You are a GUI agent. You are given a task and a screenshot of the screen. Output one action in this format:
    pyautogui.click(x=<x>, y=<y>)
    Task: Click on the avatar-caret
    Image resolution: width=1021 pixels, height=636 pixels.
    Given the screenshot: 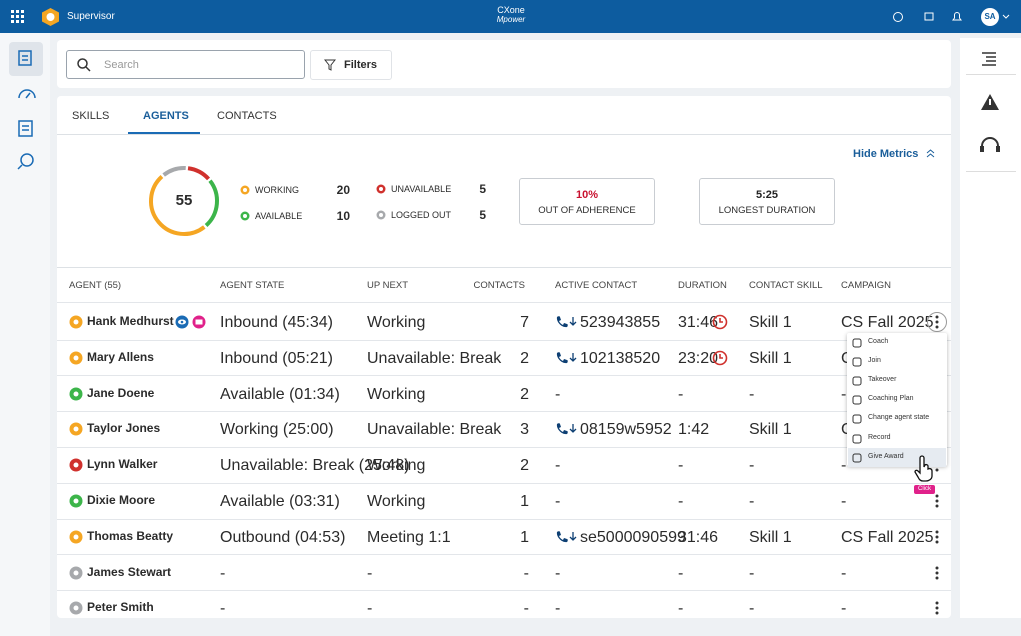 What is the action you would take?
    pyautogui.click(x=1006, y=17)
    